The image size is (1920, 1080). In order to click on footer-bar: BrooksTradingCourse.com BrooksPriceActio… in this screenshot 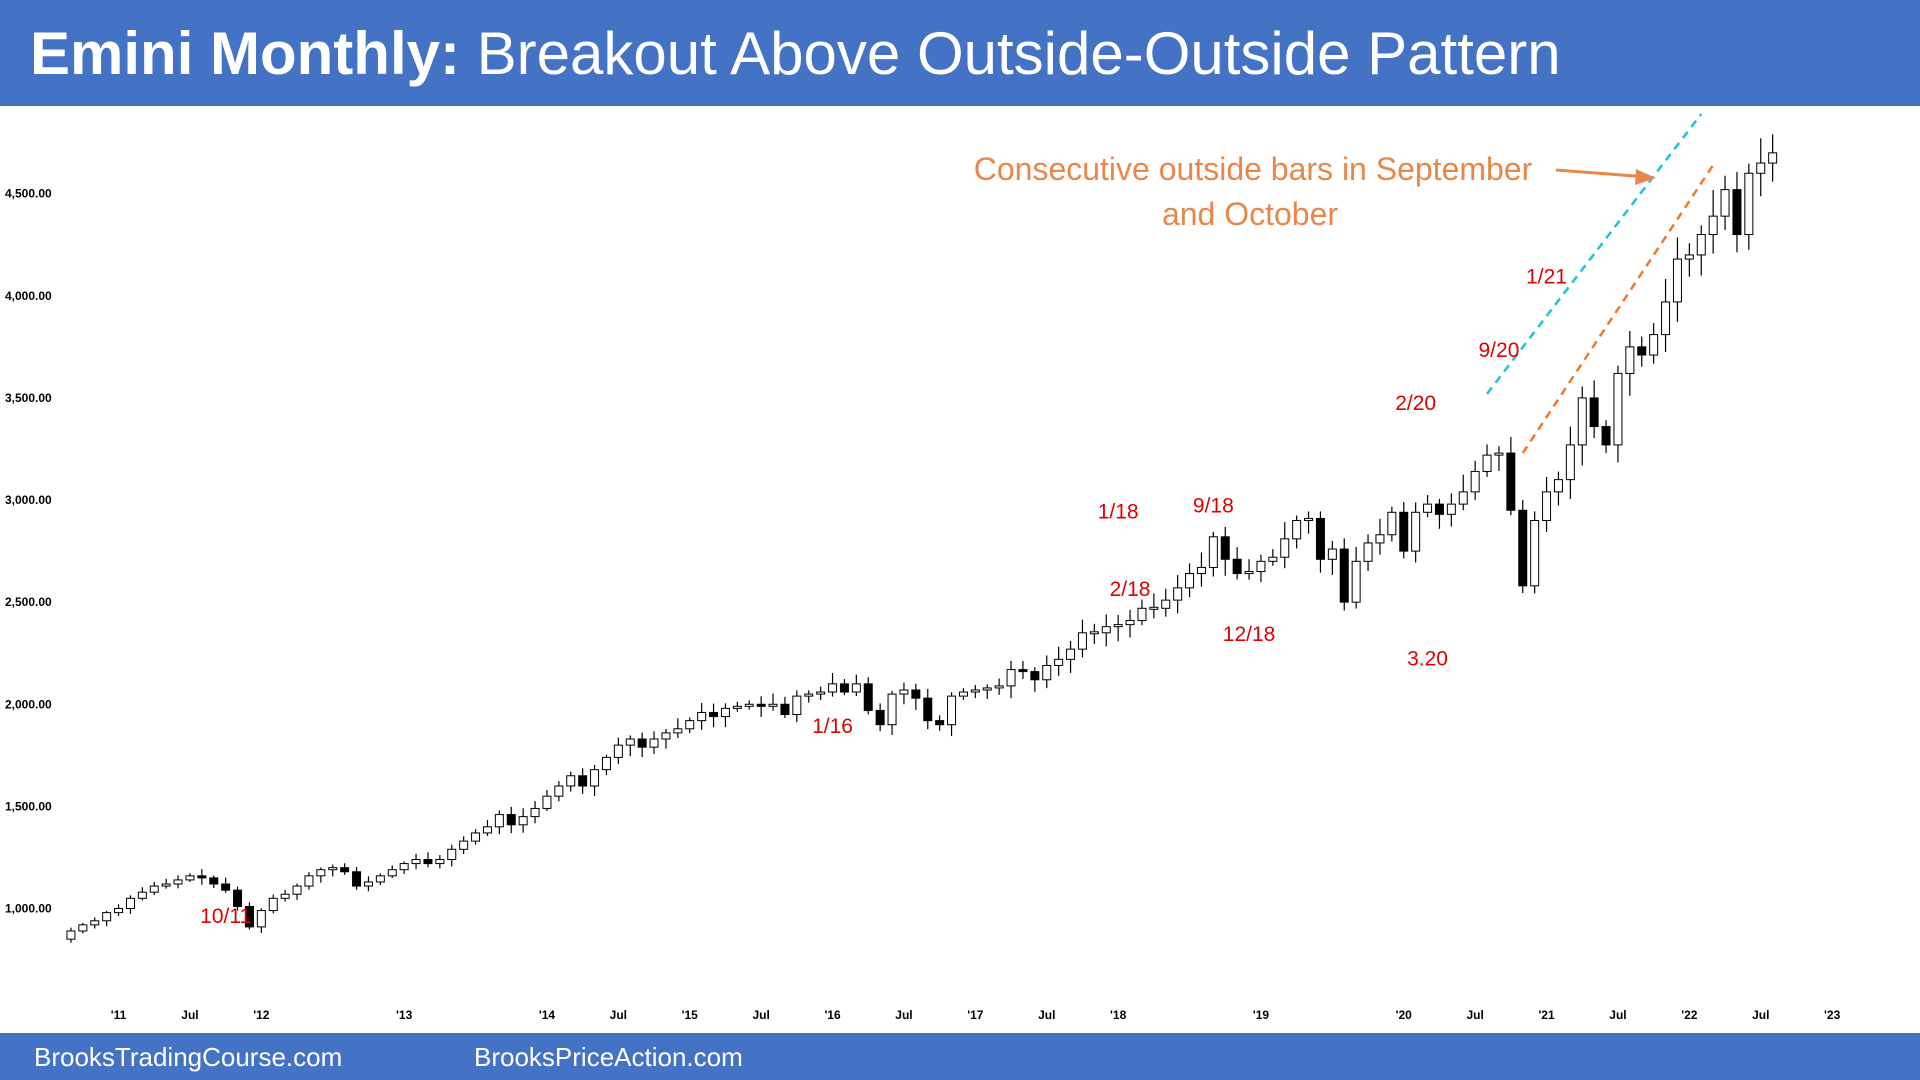, I will do `click(960, 1056)`.